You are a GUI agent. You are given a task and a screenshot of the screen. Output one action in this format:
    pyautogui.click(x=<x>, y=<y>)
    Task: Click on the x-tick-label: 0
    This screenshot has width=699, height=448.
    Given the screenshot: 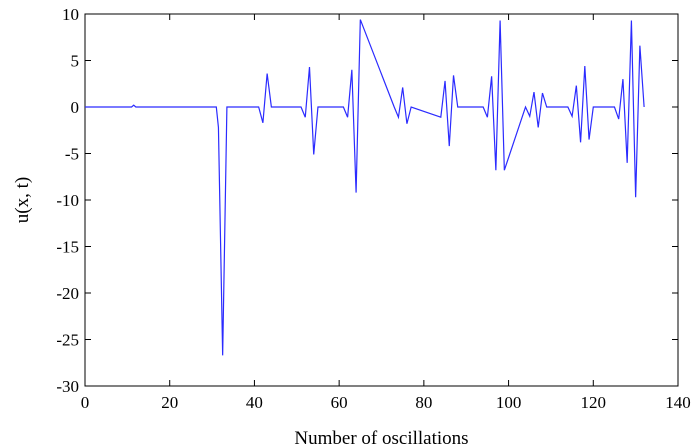 What is the action you would take?
    pyautogui.click(x=85, y=402)
    